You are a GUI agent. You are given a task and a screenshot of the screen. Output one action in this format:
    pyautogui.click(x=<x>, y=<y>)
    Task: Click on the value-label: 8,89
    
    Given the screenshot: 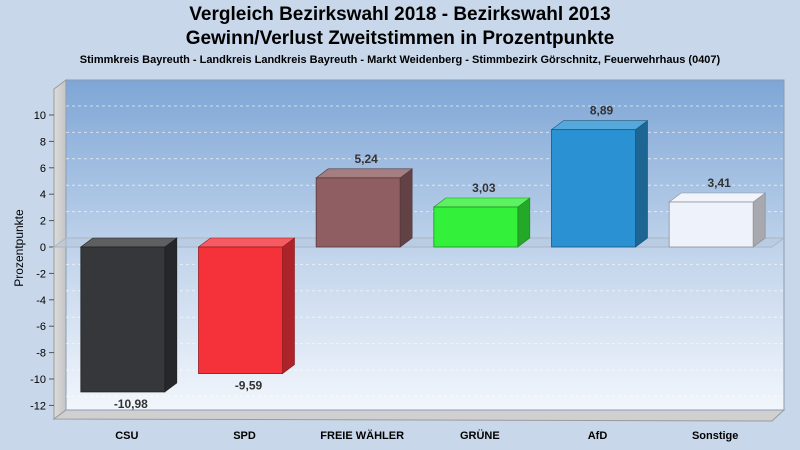 What is the action you would take?
    pyautogui.click(x=602, y=111)
    